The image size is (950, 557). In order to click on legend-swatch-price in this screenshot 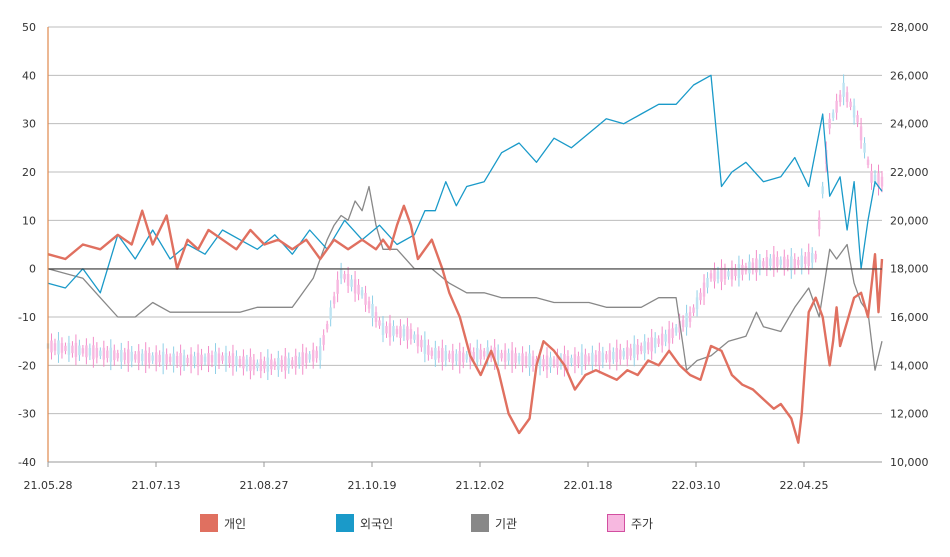, I will do `click(616, 523)`.